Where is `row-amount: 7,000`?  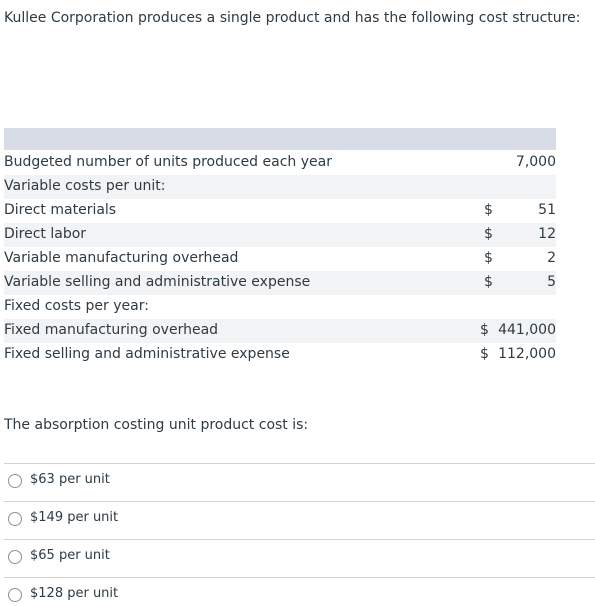
row-amount: 7,000 is located at coordinates (535, 162).